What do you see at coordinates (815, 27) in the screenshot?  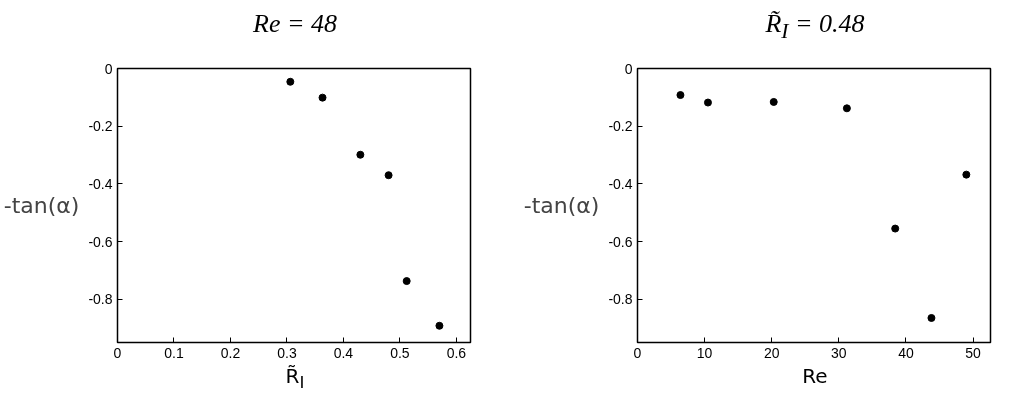 I see `chart-title: R̃$_{I}$ = 0.48` at bounding box center [815, 27].